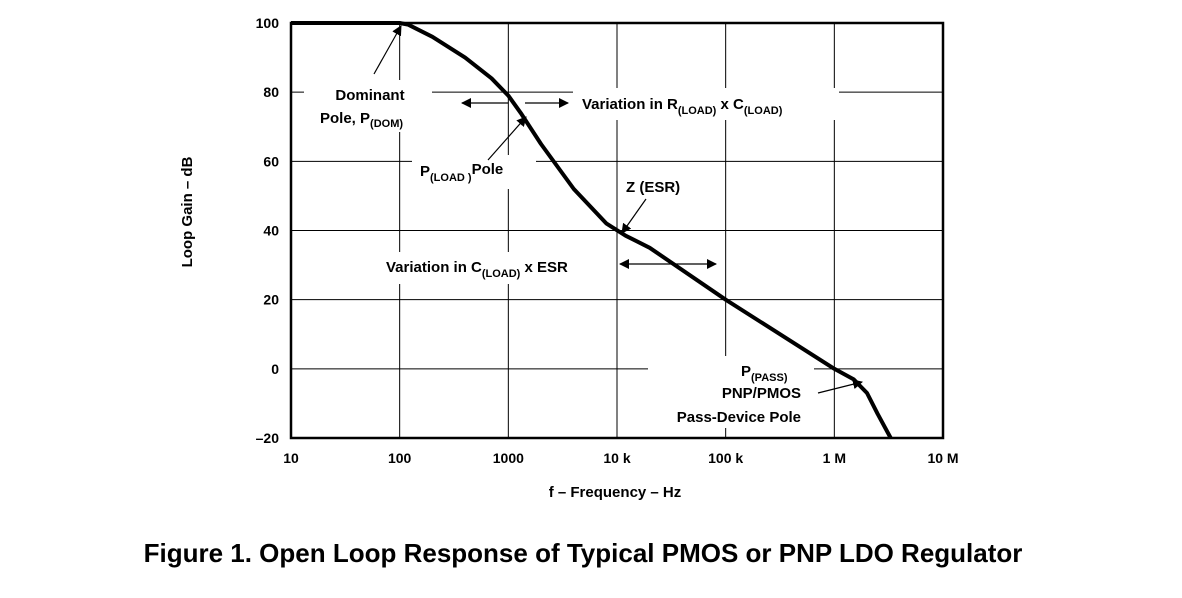 This screenshot has height=598, width=1182. I want to click on y-axis-label: Loop Gain – dB, so click(187, 211).